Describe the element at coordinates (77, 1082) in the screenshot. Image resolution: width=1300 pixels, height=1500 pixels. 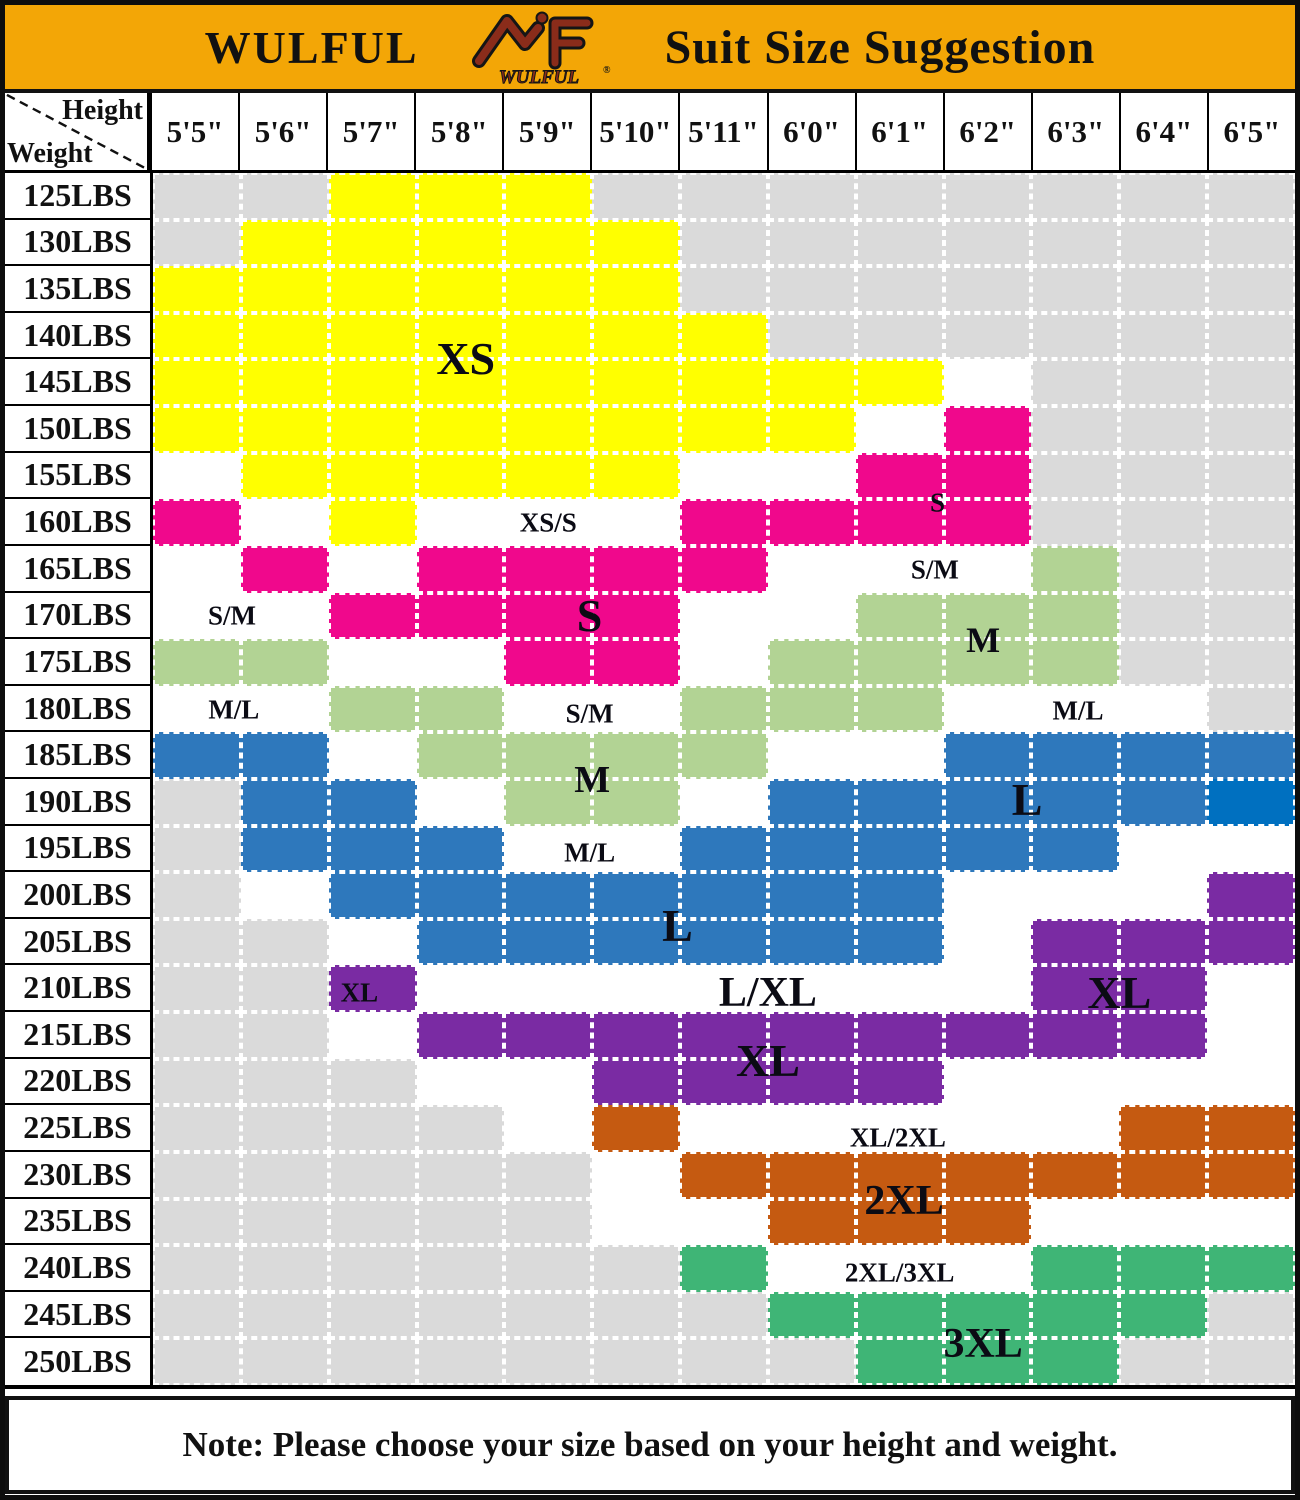
I see `weight-label: 220LBS` at that location.